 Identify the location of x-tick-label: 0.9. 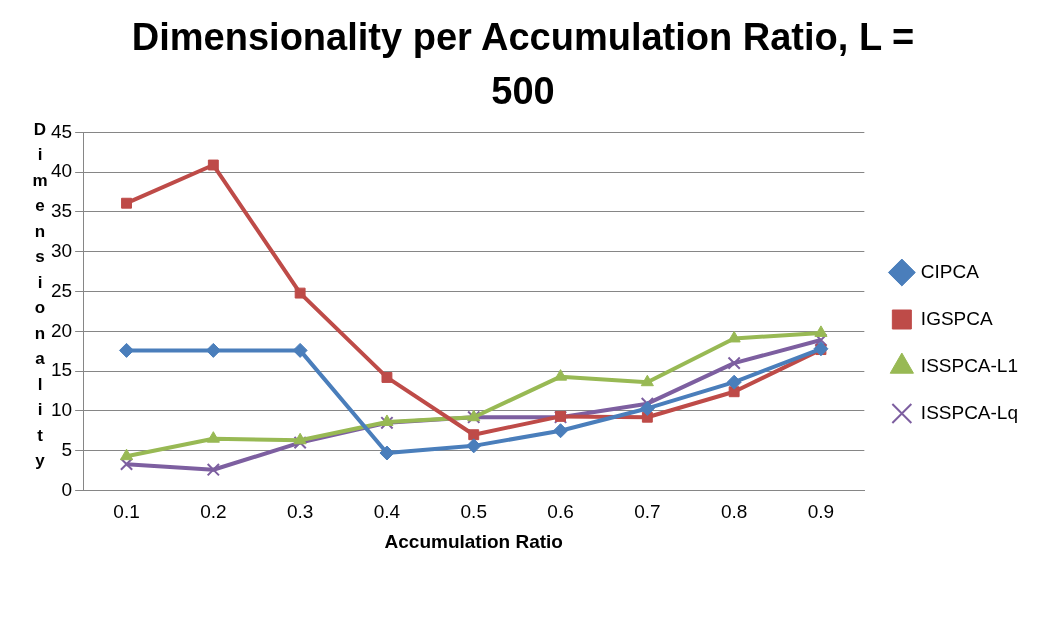
(821, 512).